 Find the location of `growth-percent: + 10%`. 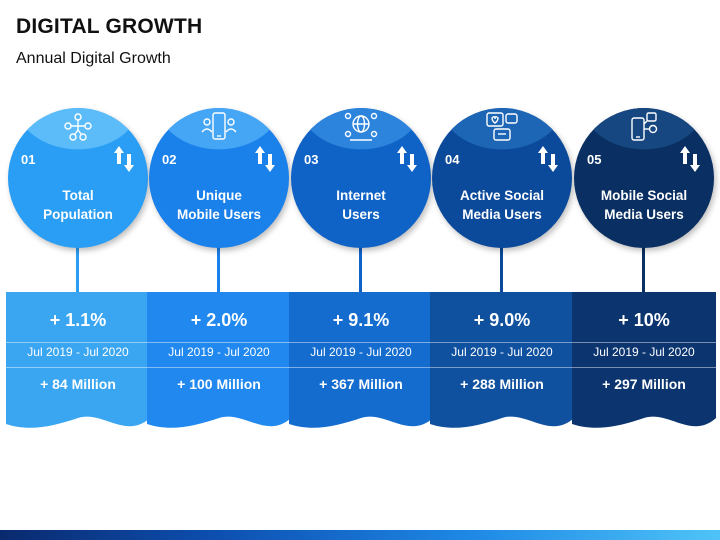

growth-percent: + 10% is located at coordinates (644, 320).